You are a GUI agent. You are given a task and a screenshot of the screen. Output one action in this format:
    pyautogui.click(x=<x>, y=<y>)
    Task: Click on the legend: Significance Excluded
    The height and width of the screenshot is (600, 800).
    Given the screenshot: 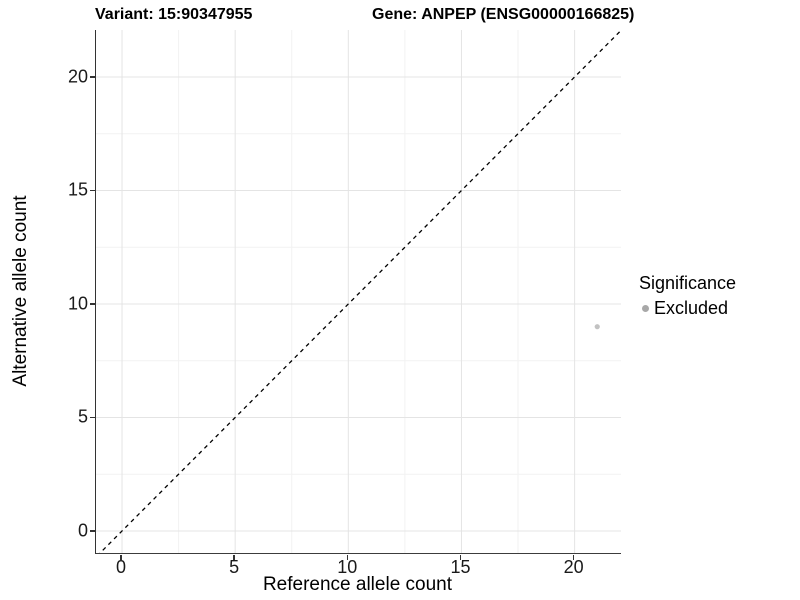 What is the action you would take?
    pyautogui.click(x=687, y=296)
    